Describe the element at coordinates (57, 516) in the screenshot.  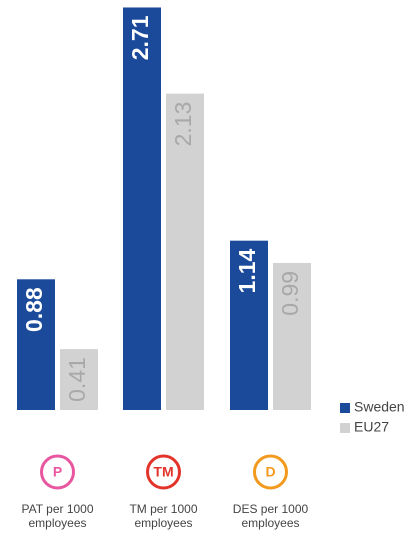
I see `category-label: PAT per 1000 employees` at that location.